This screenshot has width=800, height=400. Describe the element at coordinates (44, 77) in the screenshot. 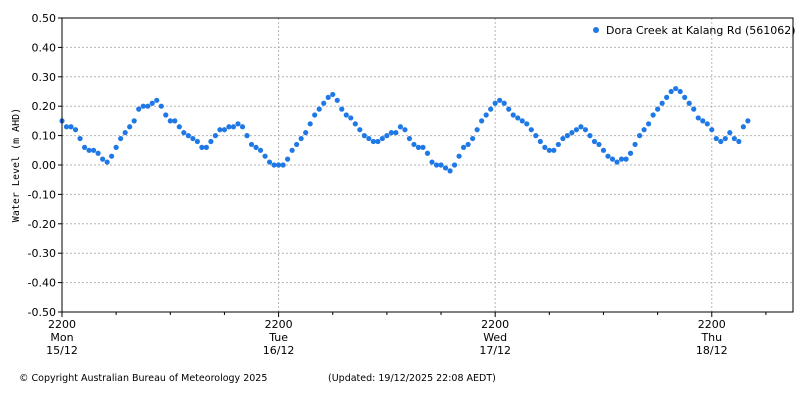

I see `y-tick-label: 0.30` at that location.